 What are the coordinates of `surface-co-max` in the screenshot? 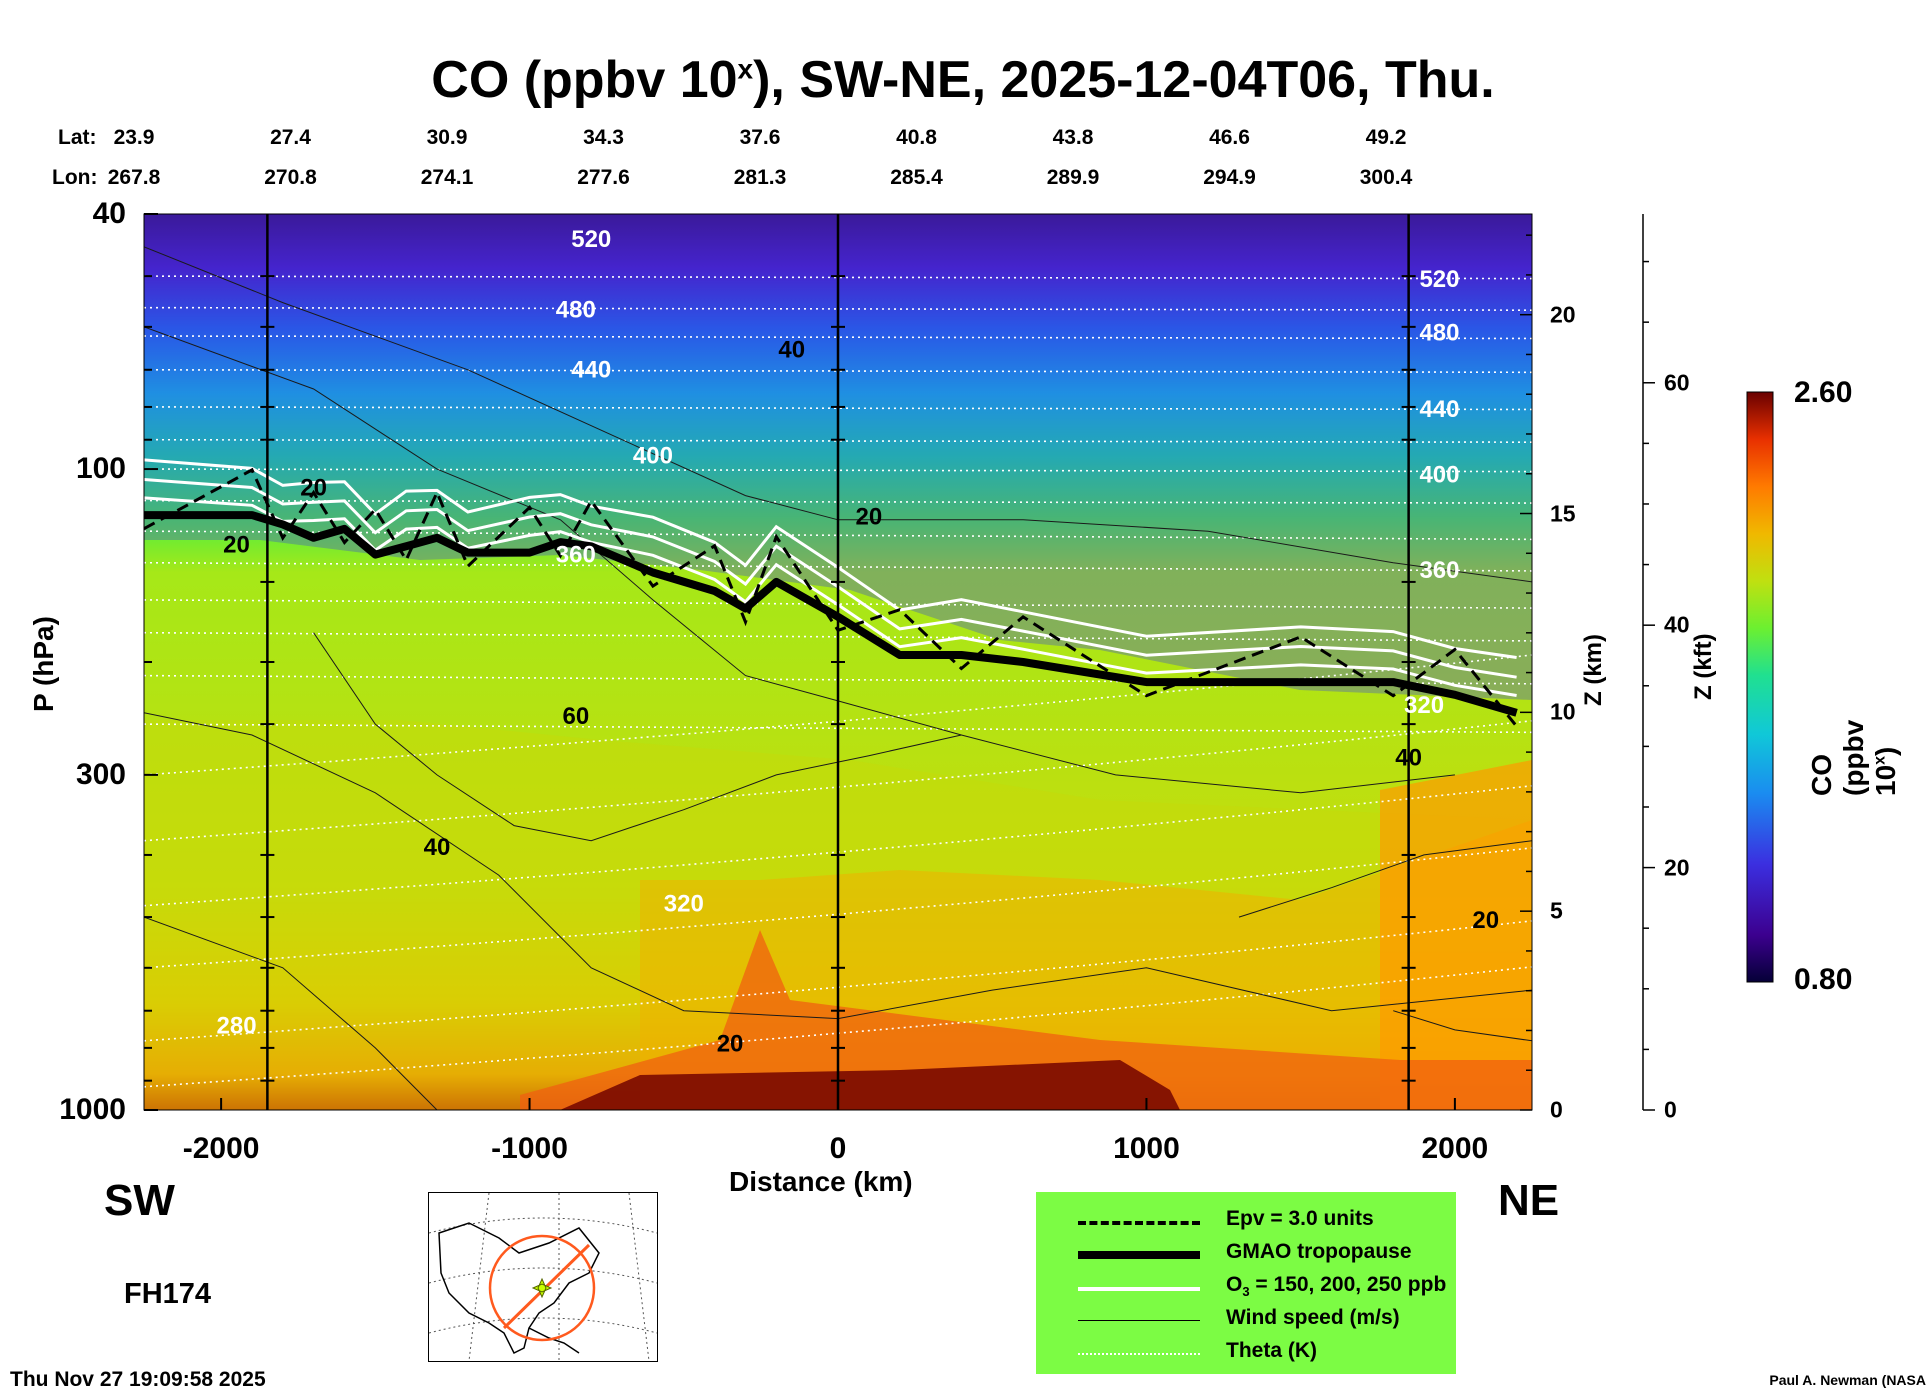 It's located at (870, 1085).